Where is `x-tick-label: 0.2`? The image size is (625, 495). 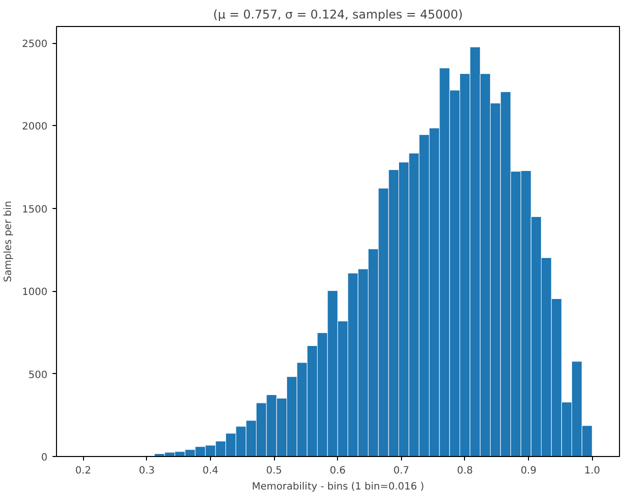 x-tick-label: 0.2 is located at coordinates (83, 471).